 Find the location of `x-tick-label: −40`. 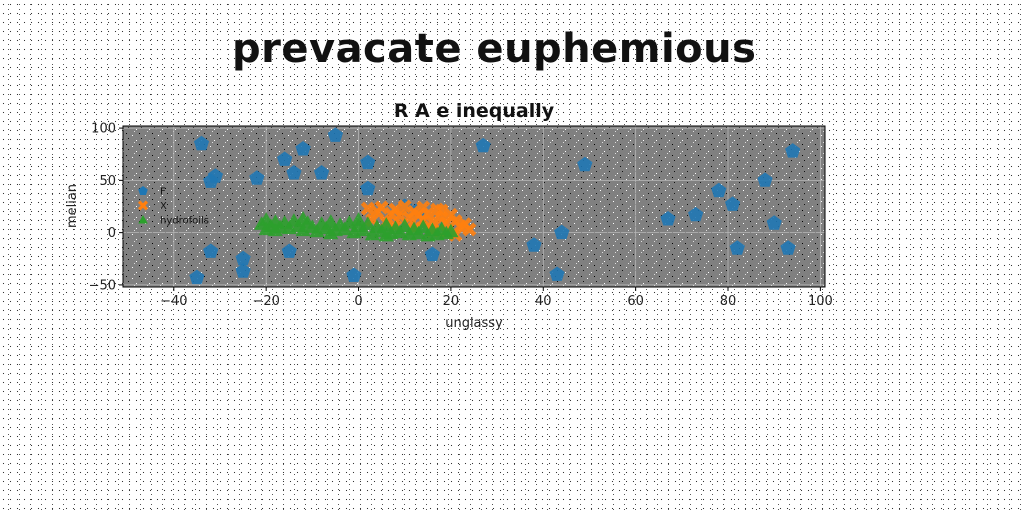

x-tick-label: −40 is located at coordinates (173, 301).